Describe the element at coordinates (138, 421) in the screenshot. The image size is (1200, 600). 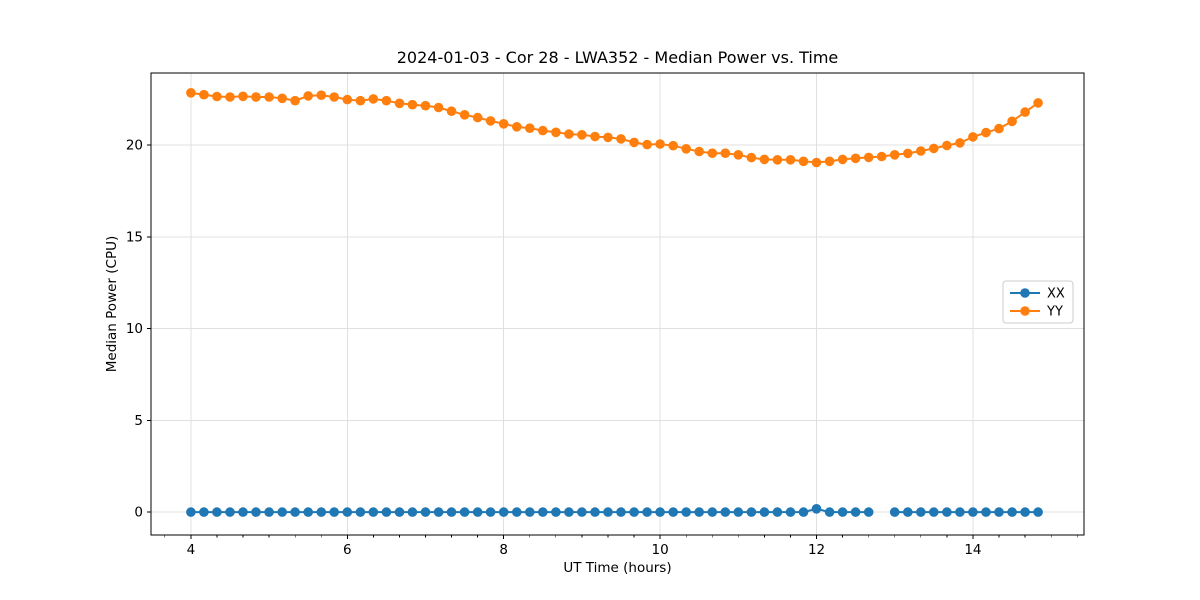
I see `y-tick-label: 5` at that location.